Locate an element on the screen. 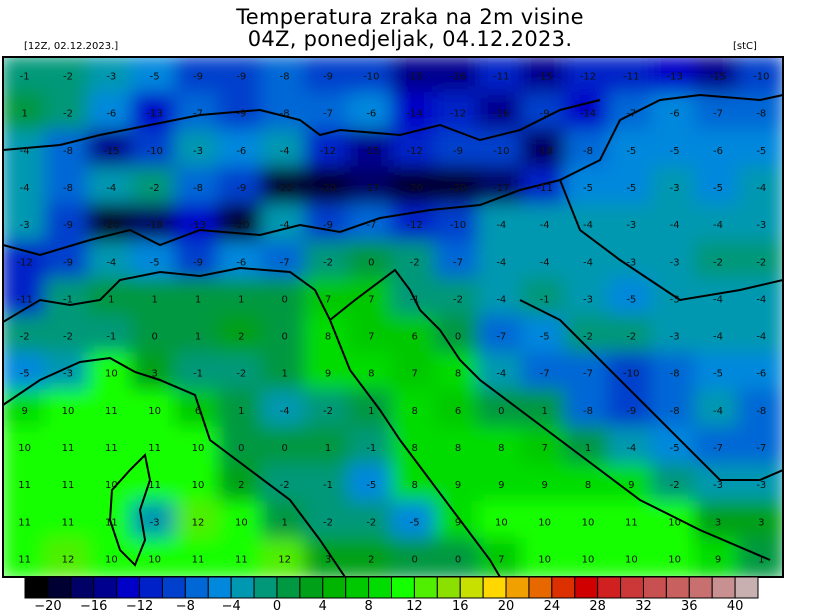 The image size is (820, 615). grid-value-label: 0 is located at coordinates (501, 411).